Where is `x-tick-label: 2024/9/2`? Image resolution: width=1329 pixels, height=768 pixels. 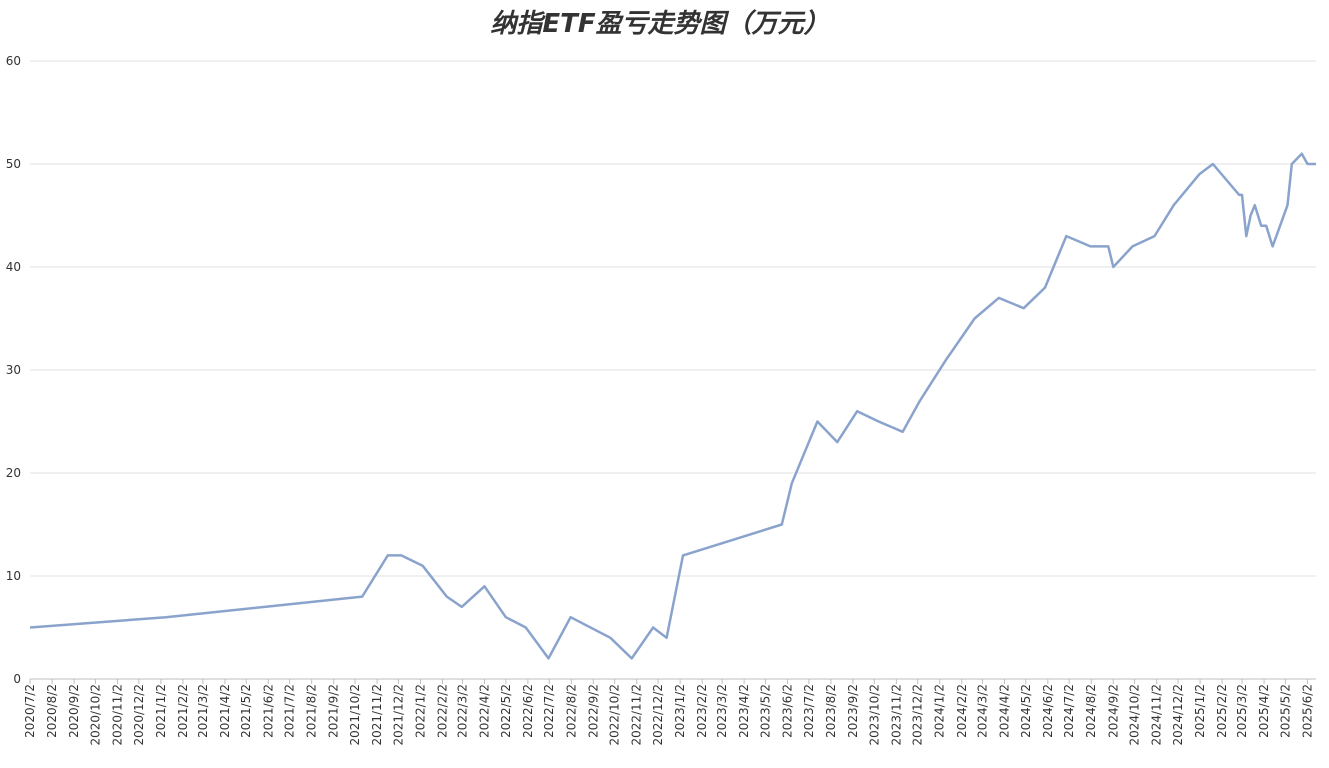
x-tick-label: 2024/9/2 is located at coordinates (1113, 711).